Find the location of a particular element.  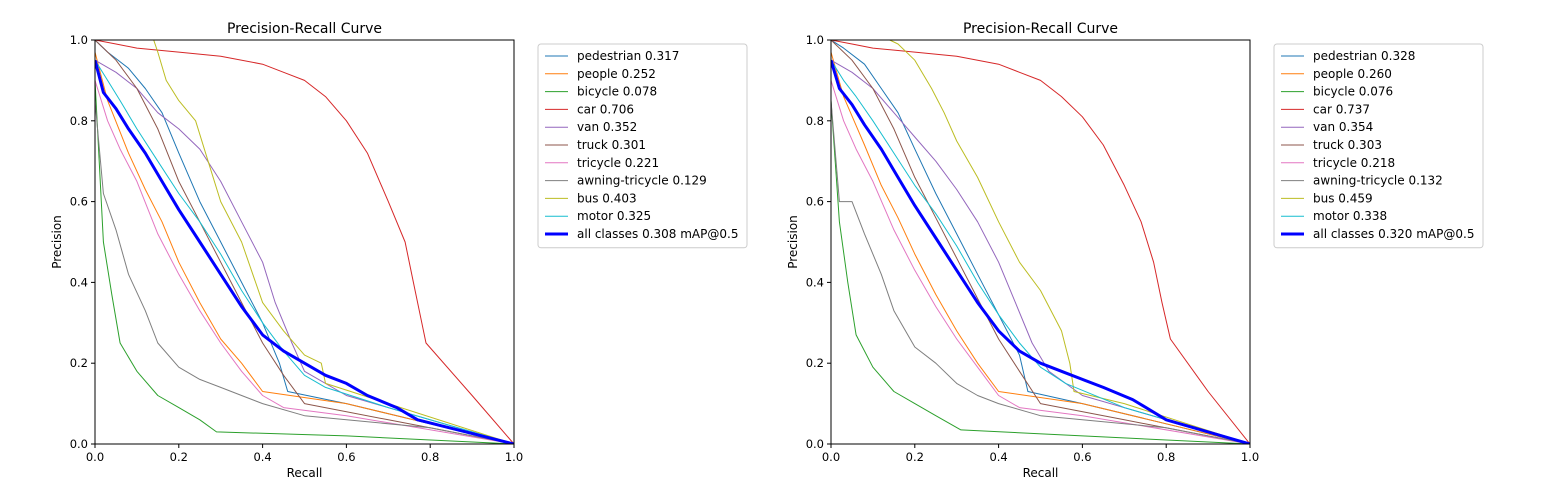

legend-label: bus 0.403 is located at coordinates (607, 198).